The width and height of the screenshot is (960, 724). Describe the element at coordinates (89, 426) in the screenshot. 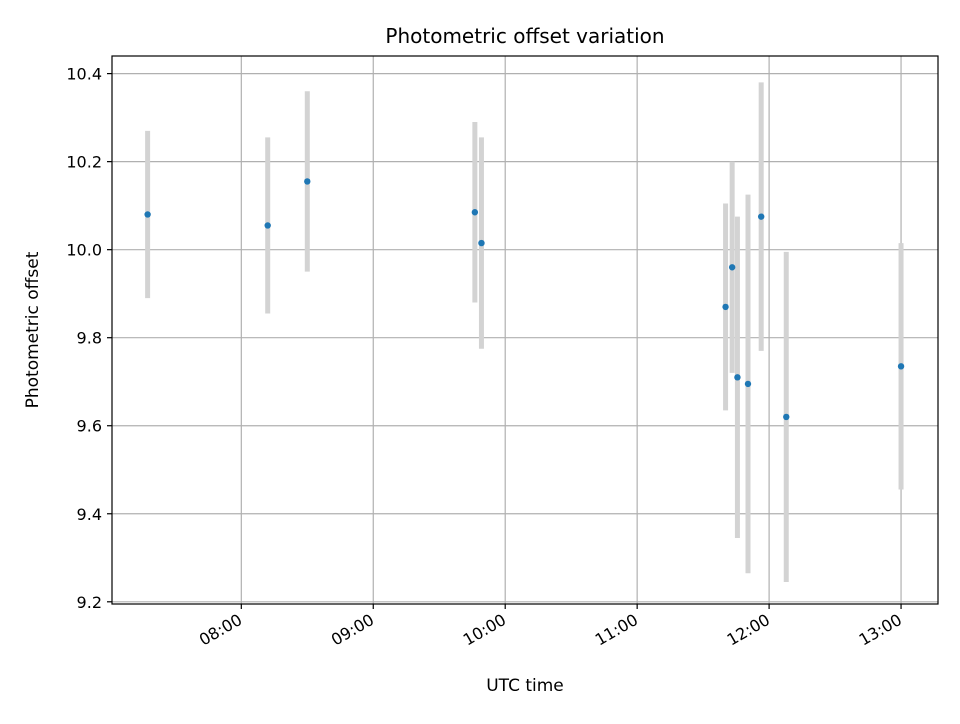

I see `y-tick-label: 9.6` at that location.